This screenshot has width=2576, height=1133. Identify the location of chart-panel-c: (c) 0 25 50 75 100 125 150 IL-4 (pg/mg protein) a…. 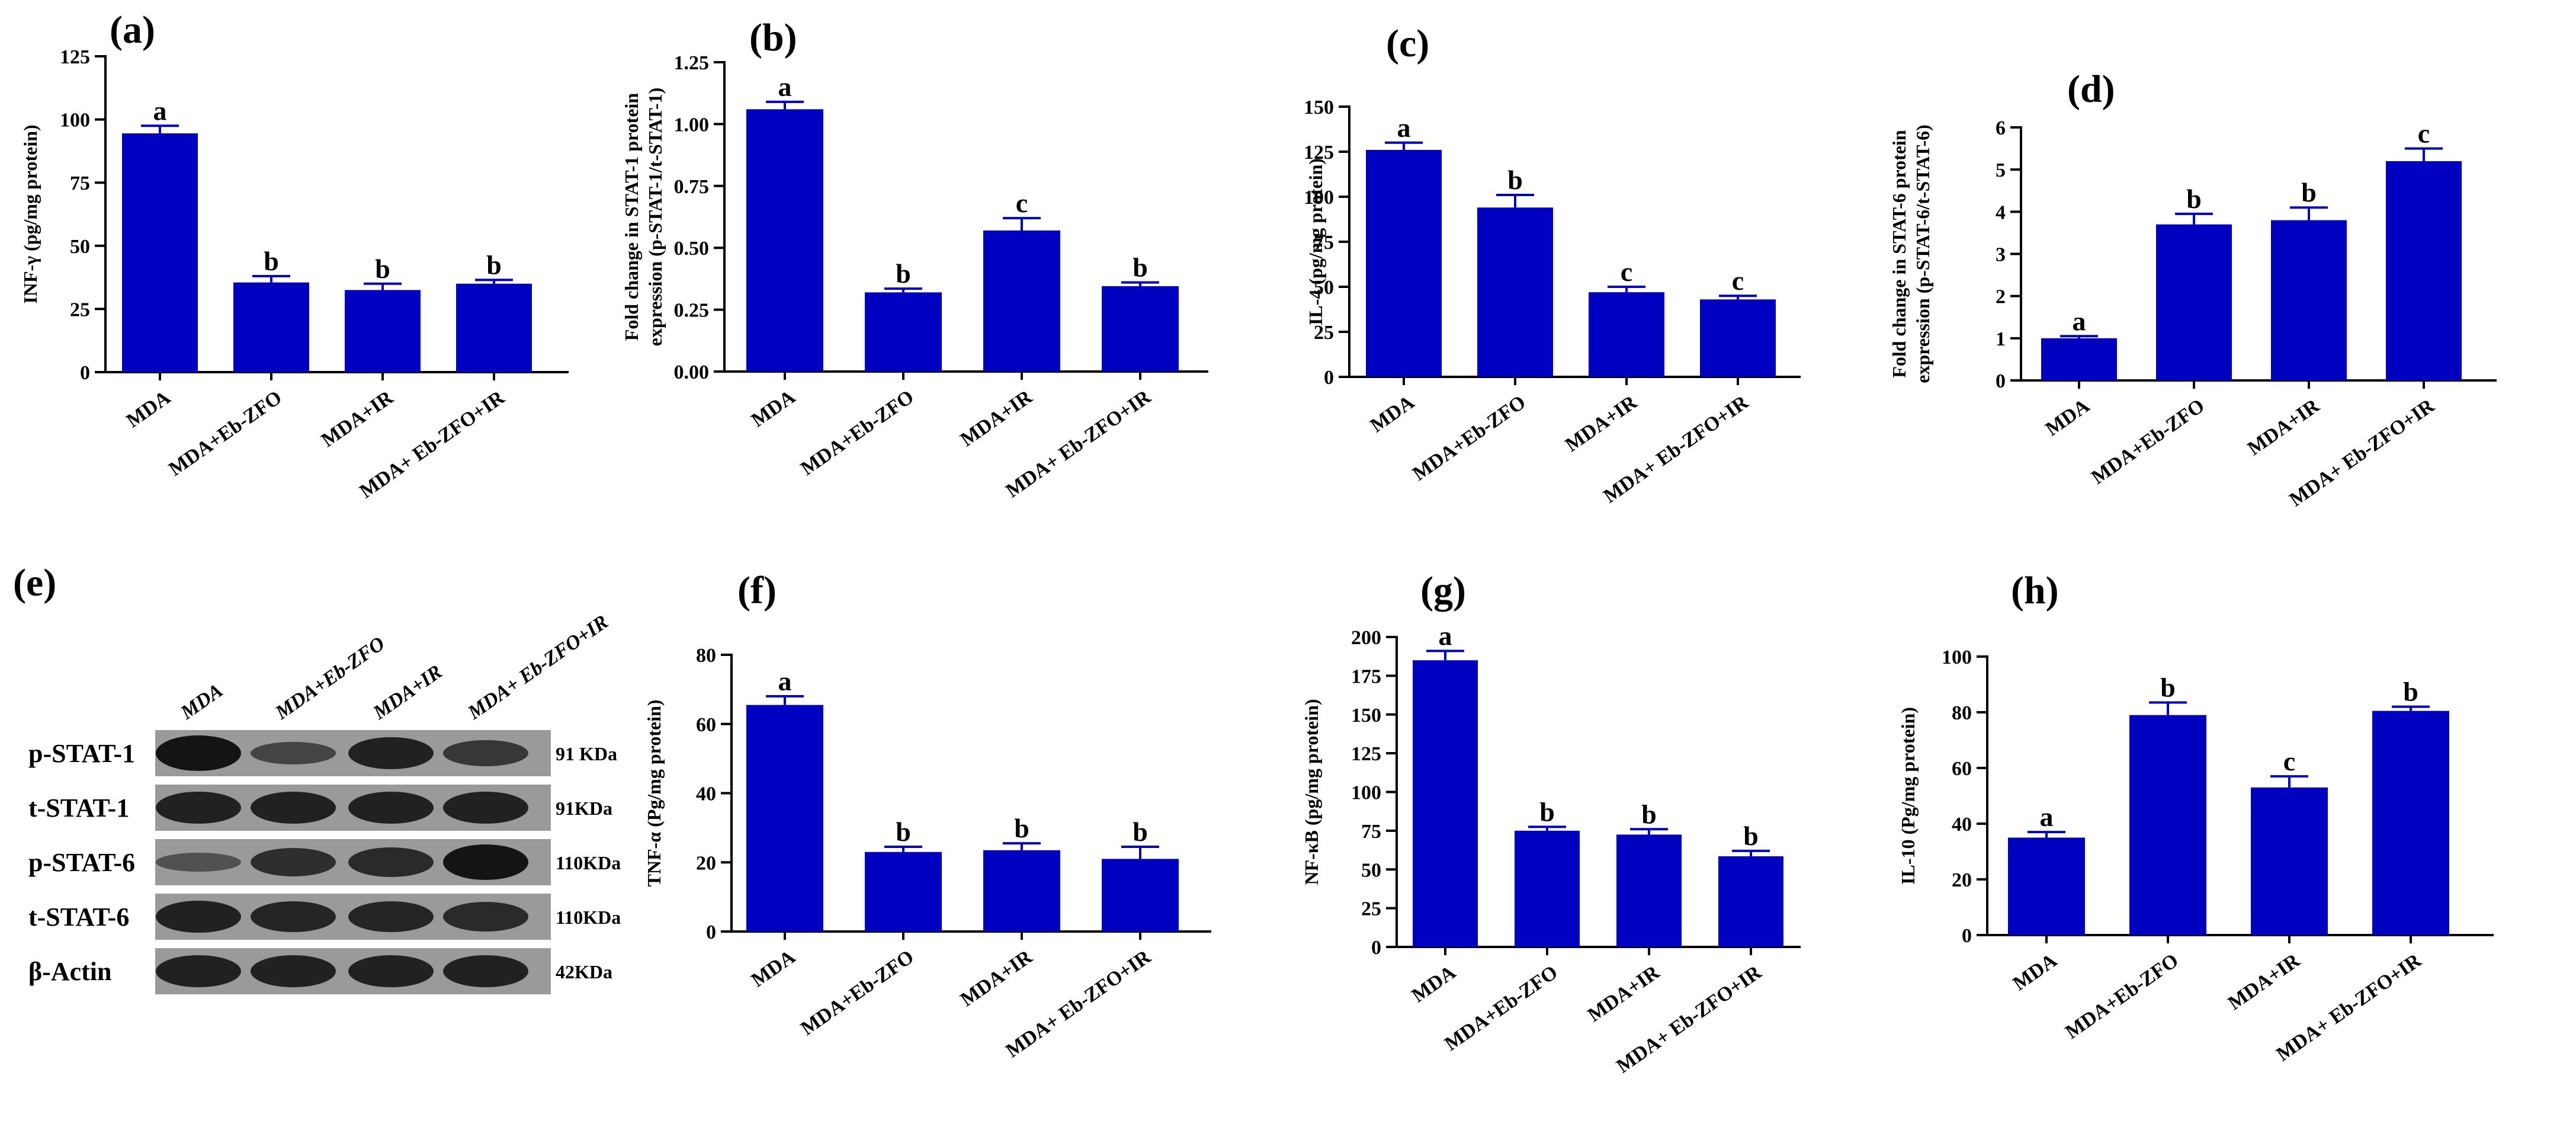
(1553, 264).